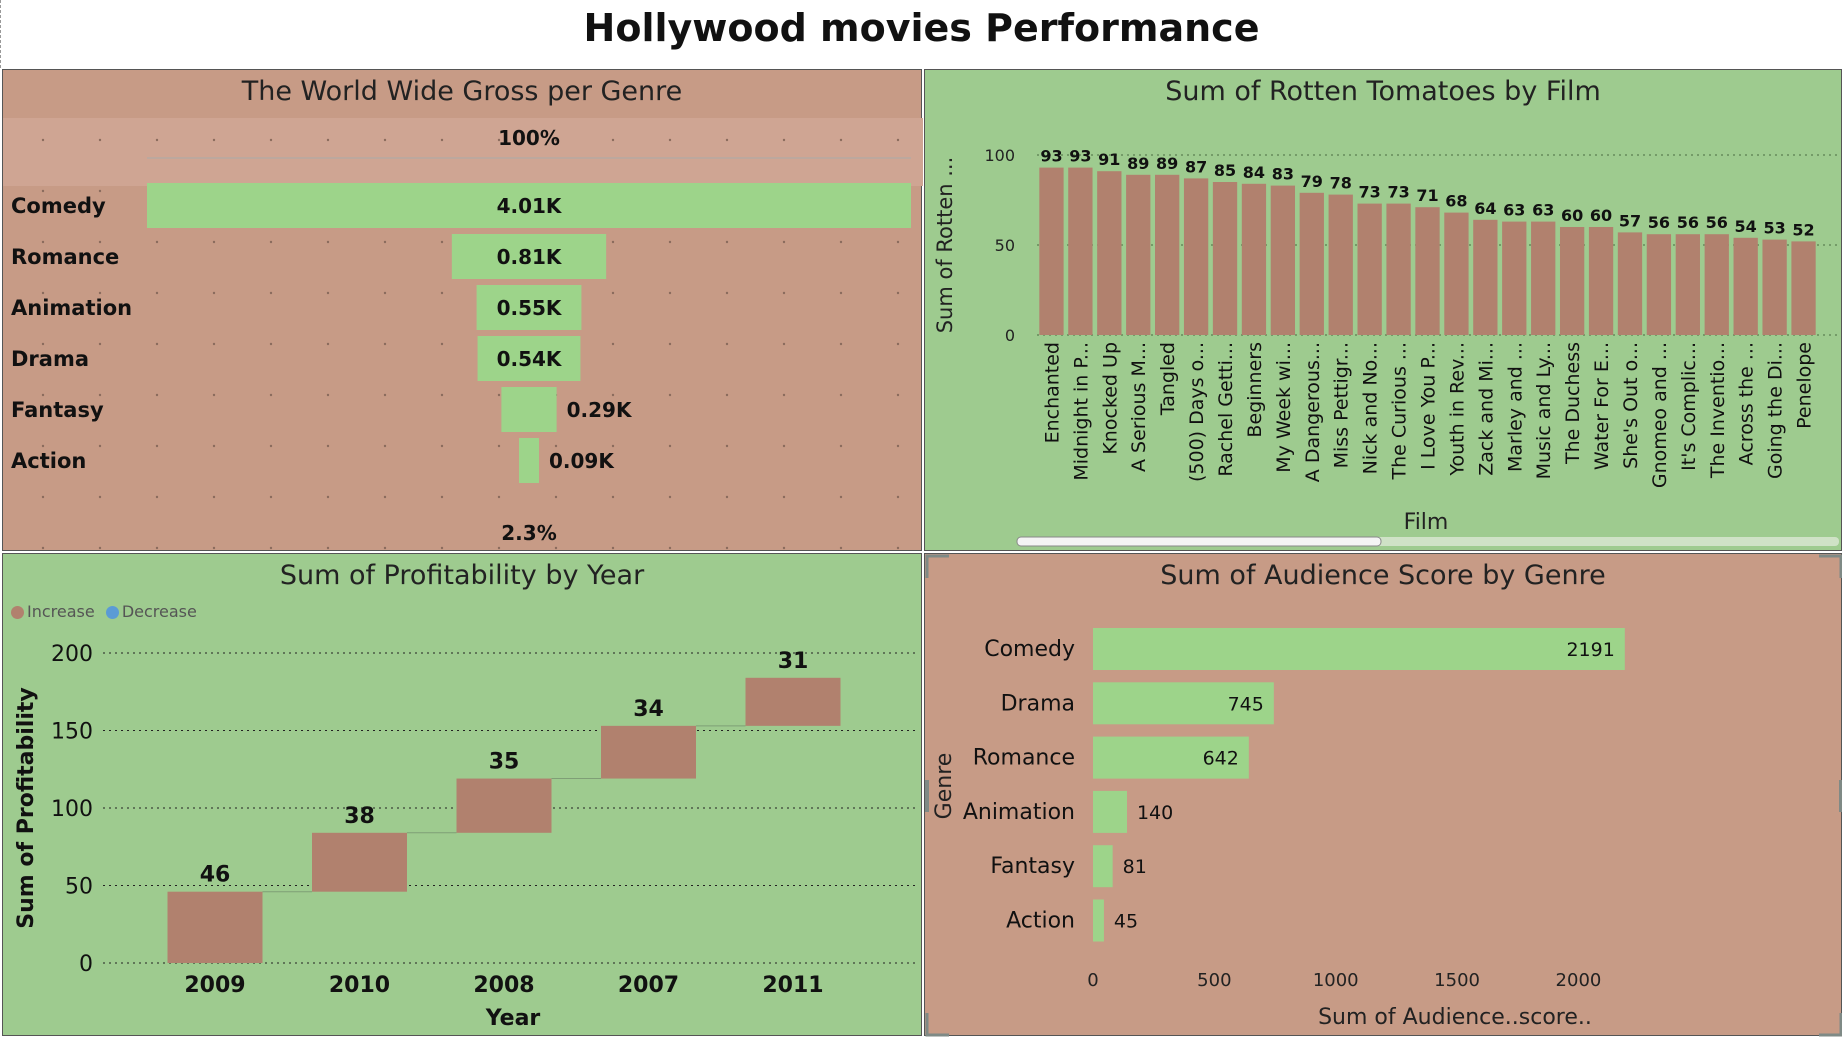 The image size is (1842, 1037). What do you see at coordinates (1040, 921) in the screenshot?
I see `genre-tick-label: Action` at bounding box center [1040, 921].